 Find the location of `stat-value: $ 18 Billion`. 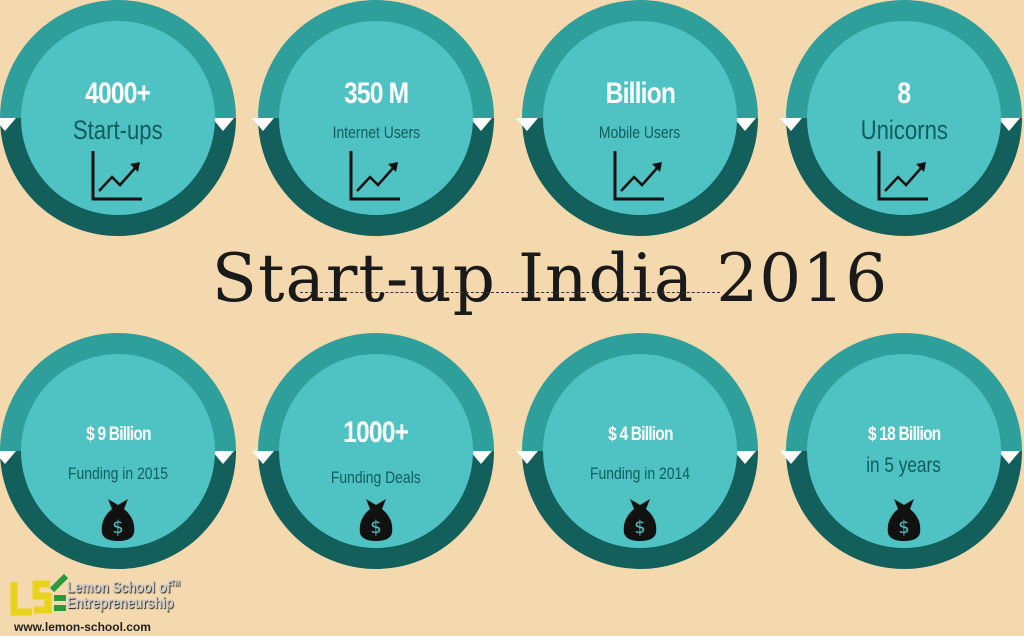

stat-value: $ 18 Billion is located at coordinates (904, 434).